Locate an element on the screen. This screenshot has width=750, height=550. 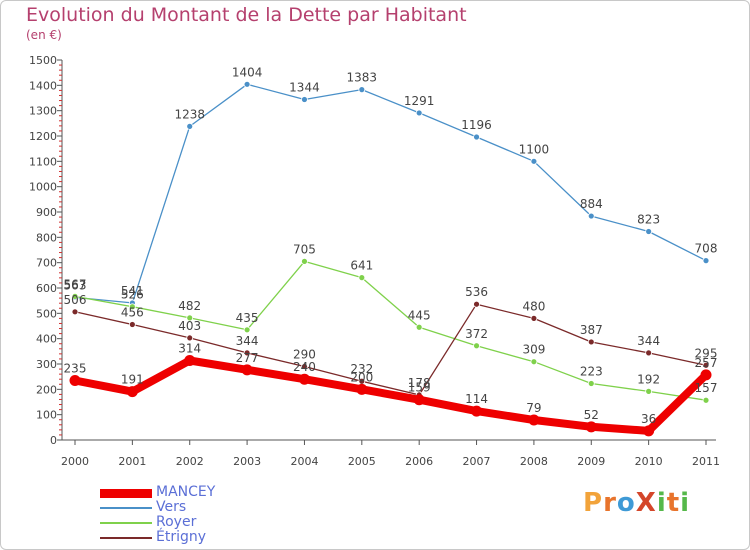
y-tick-label: 1200 is located at coordinates (43, 136).